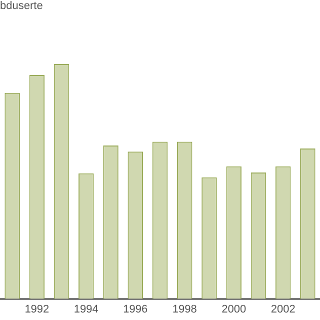  I want to click on chart-title: bduserte, so click(21, 6).